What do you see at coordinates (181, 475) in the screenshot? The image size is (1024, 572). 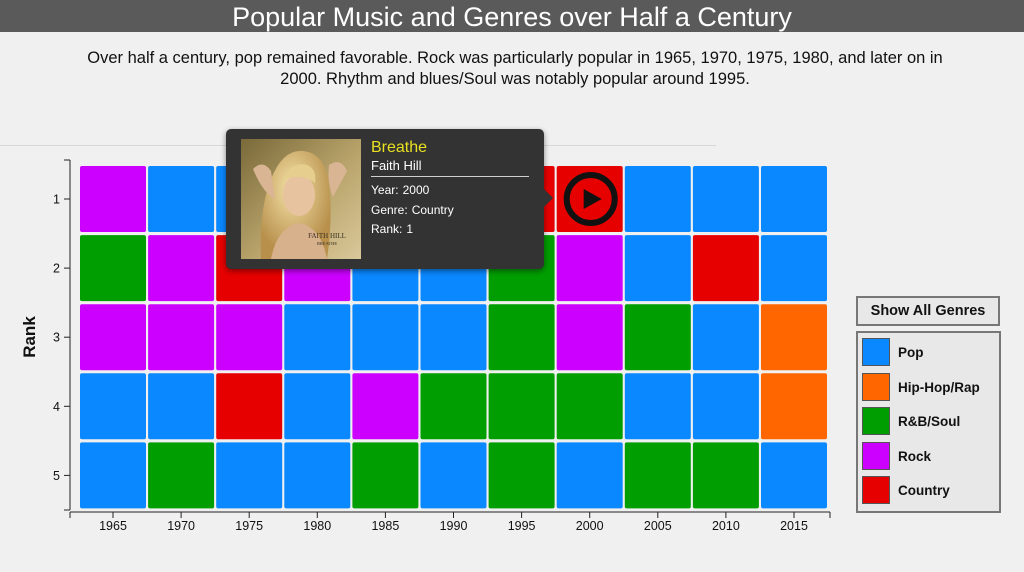 I see `heatmap-cell-1970-rank-5-r-b-soul` at bounding box center [181, 475].